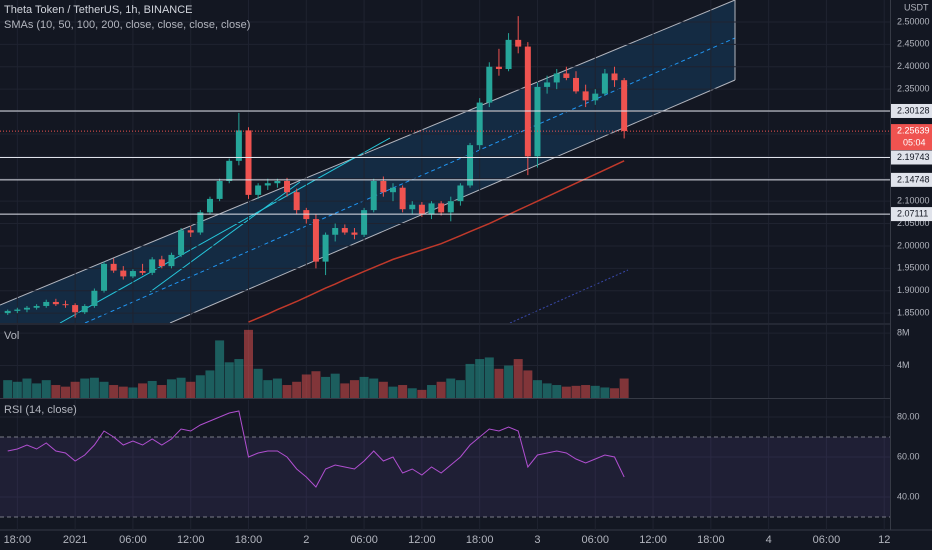 This screenshot has height=550, width=932. What do you see at coordinates (913, 66) in the screenshot?
I see `price-label: 2.40000` at bounding box center [913, 66].